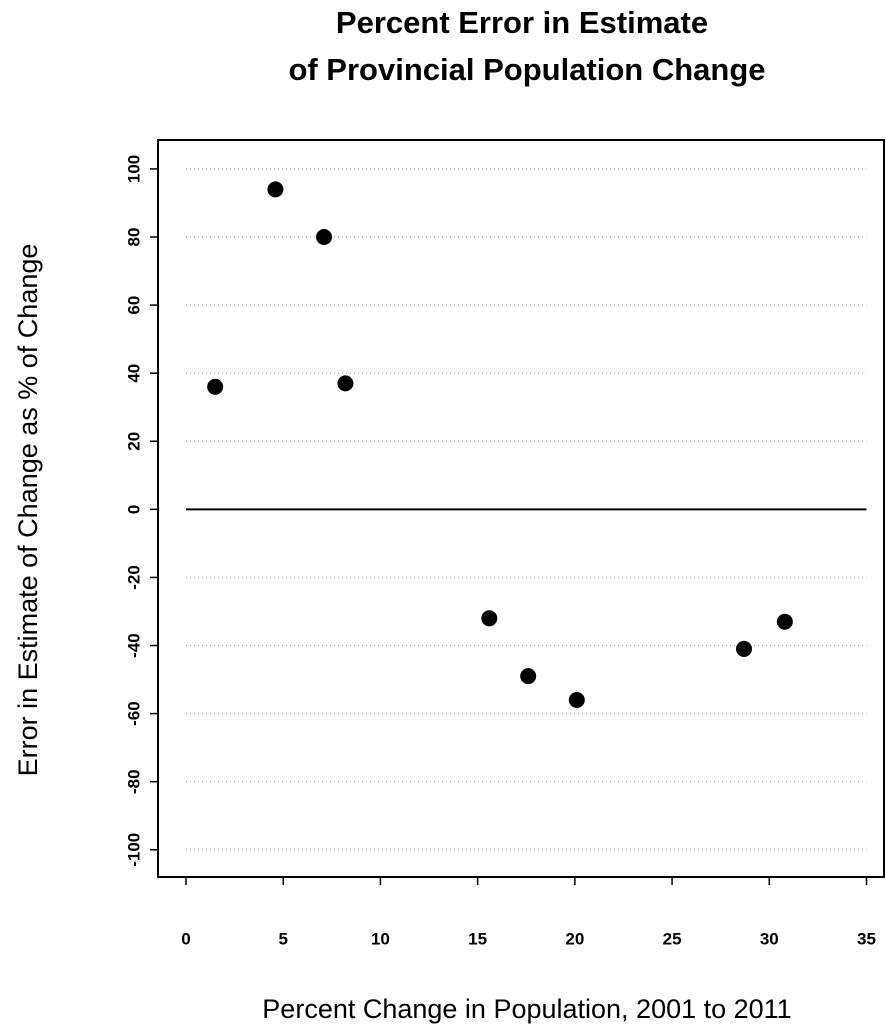 This screenshot has width=886, height=1032. What do you see at coordinates (282, 938) in the screenshot?
I see `x-tick-label: 5` at bounding box center [282, 938].